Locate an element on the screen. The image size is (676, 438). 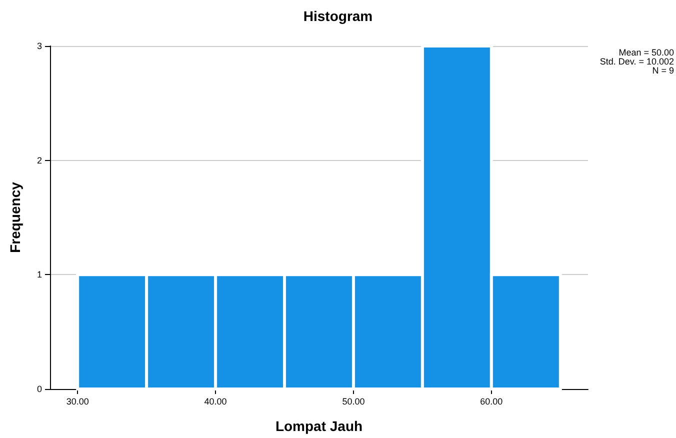
y-axis-title: Frequency is located at coordinates (15, 217).